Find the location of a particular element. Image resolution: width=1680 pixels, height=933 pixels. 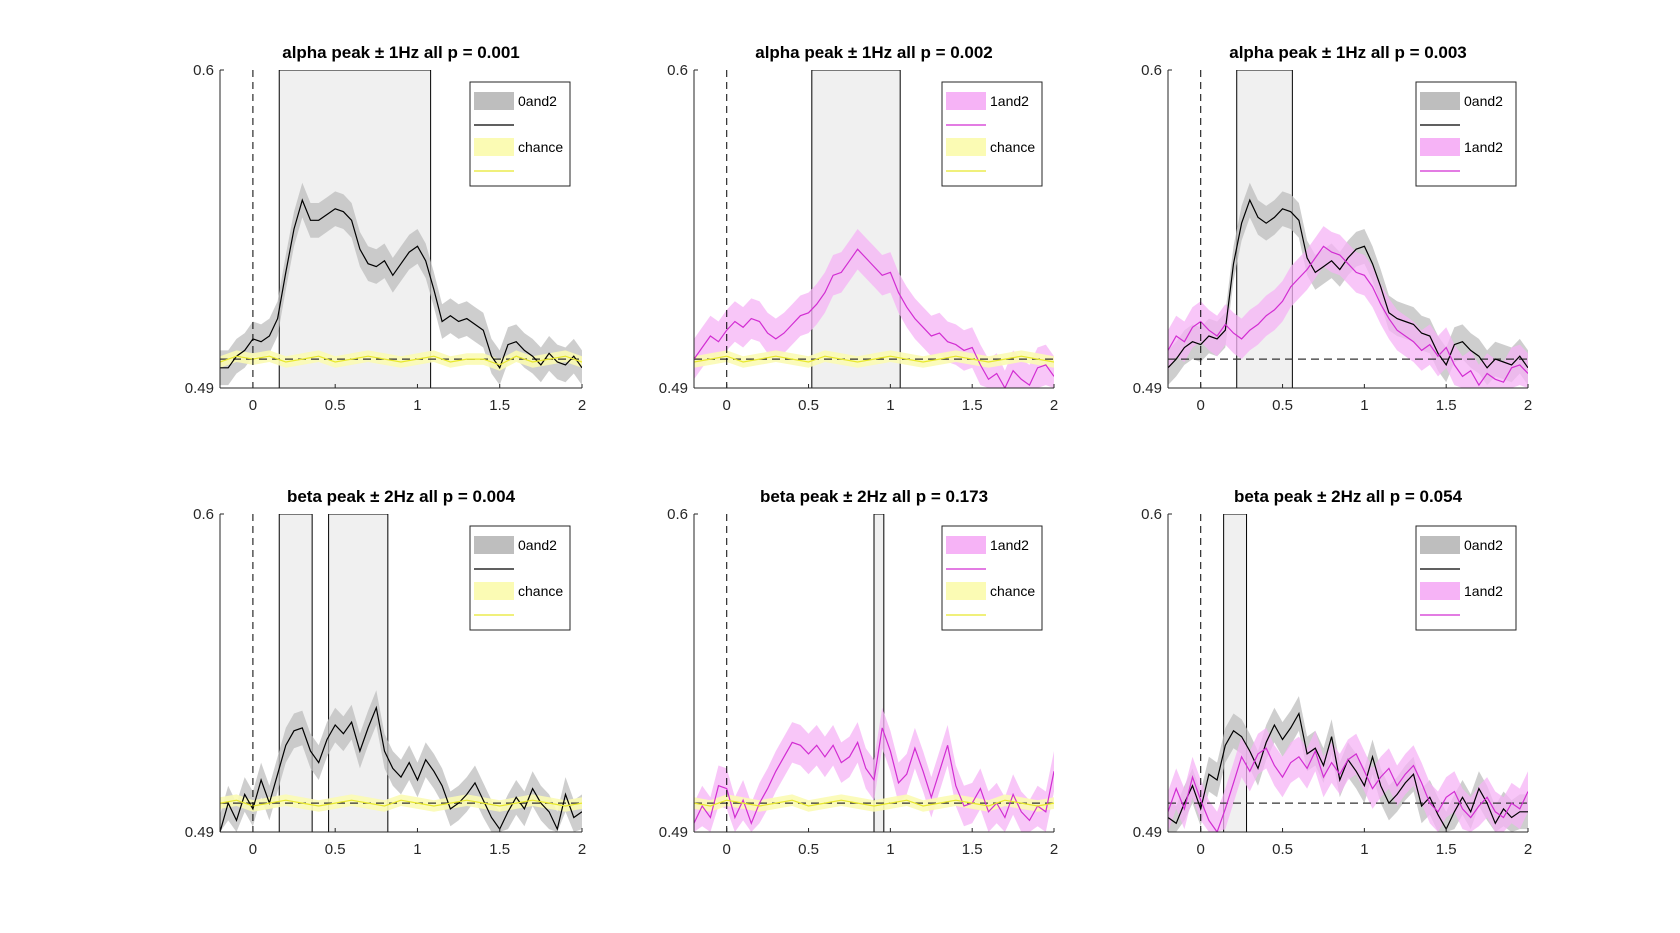

subplot-title: alpha peak ± 1Hz all p = 0.002 is located at coordinates (874, 52).